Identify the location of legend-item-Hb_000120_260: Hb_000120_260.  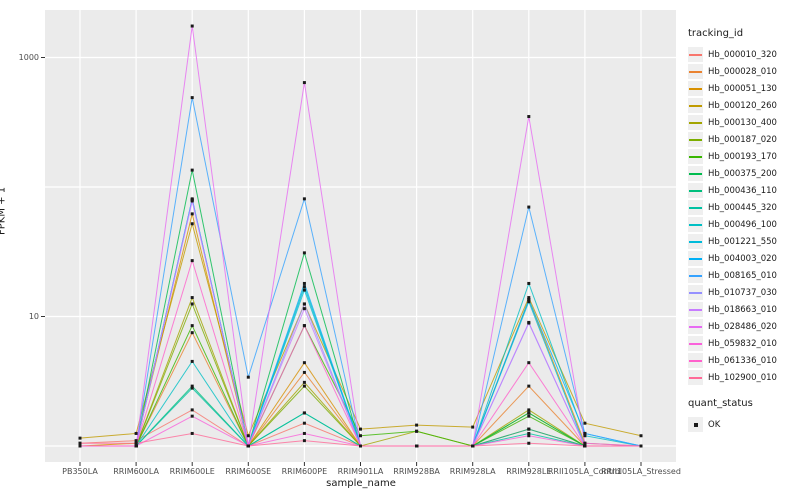
(743, 105).